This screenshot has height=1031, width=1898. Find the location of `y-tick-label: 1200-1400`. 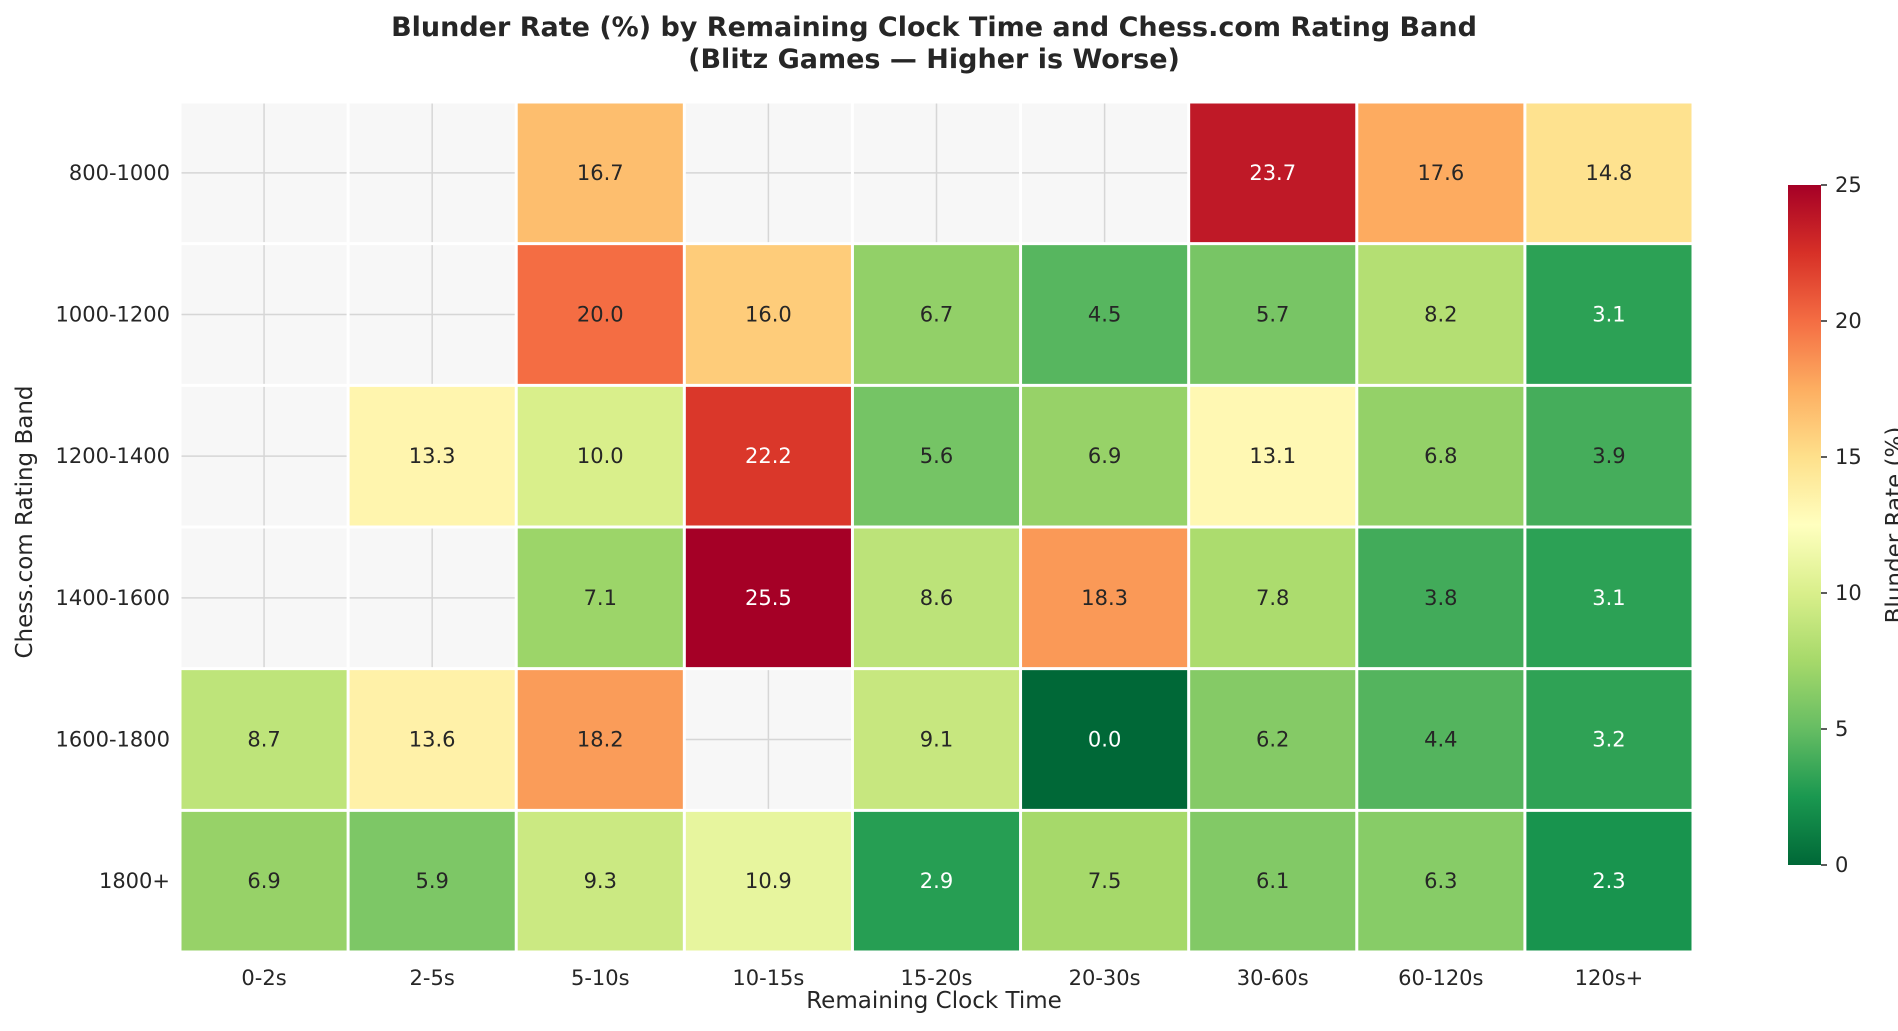

y-tick-label: 1200-1400 is located at coordinates (113, 456).